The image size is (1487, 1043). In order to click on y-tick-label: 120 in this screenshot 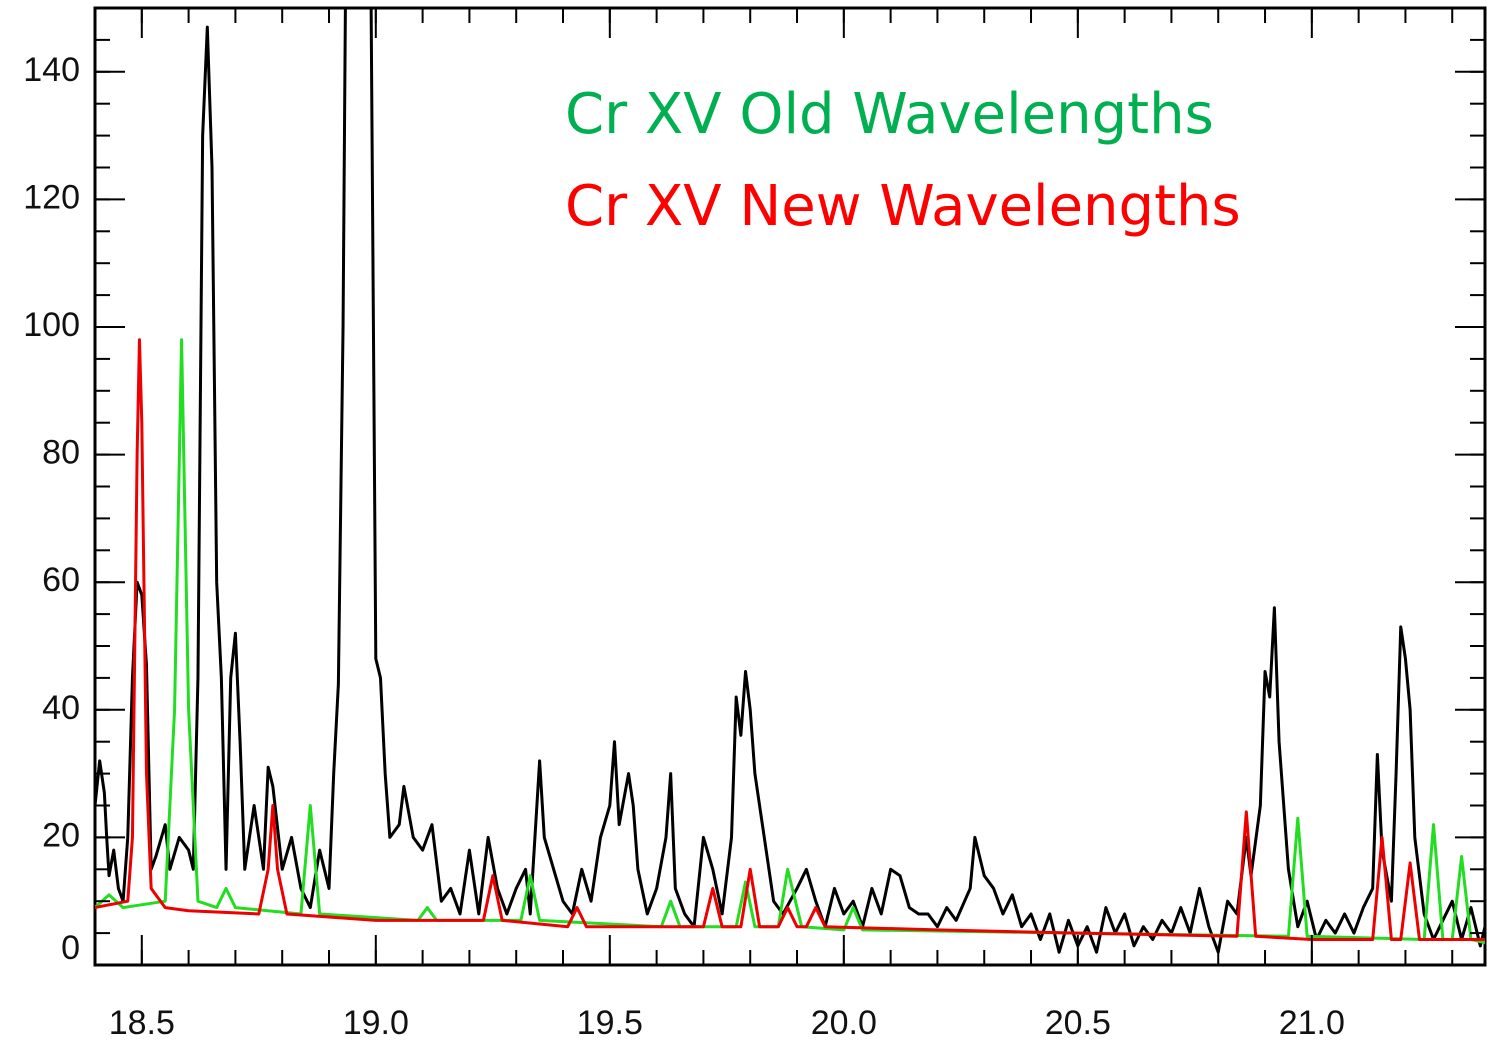, I will do `click(51, 197)`.